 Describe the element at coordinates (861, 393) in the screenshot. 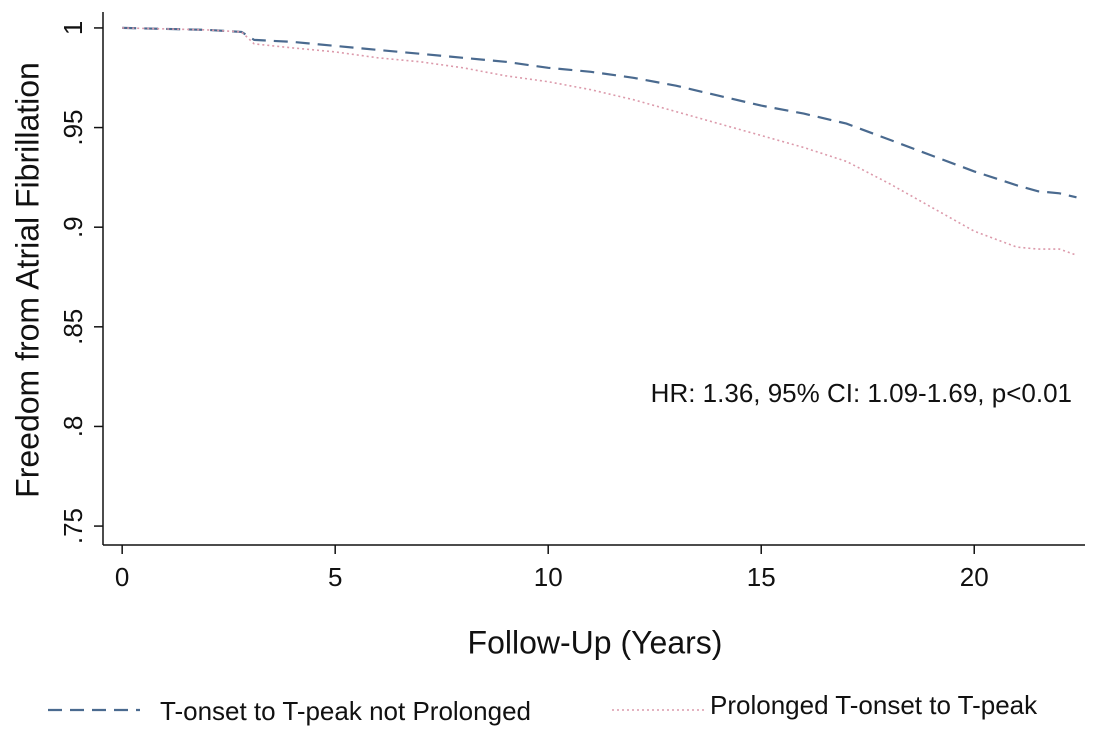

I see `annotation: HR: 1.36, 95% CI: 1.09-1.69, p<0.01` at that location.